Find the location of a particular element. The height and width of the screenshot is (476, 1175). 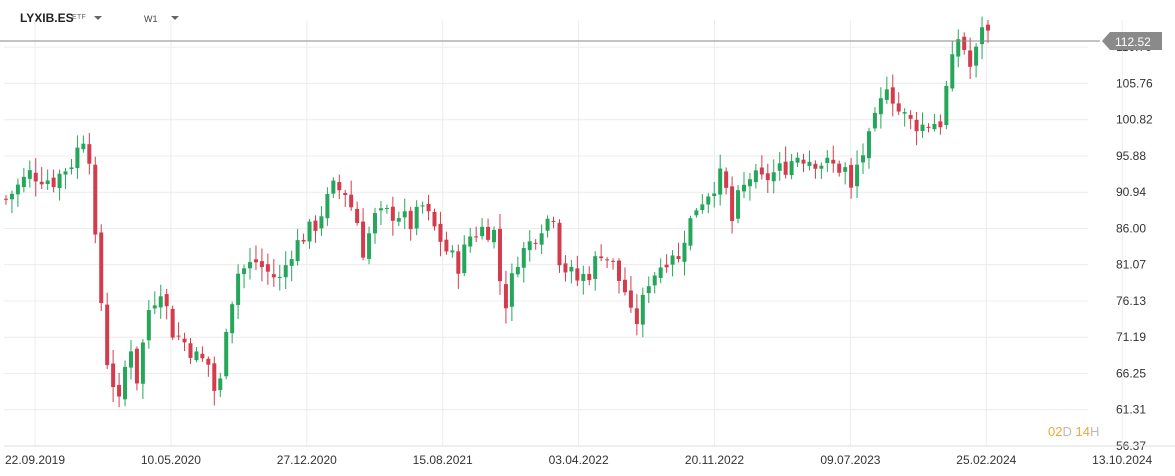

instrument-type-badge: ETF is located at coordinates (79, 17).